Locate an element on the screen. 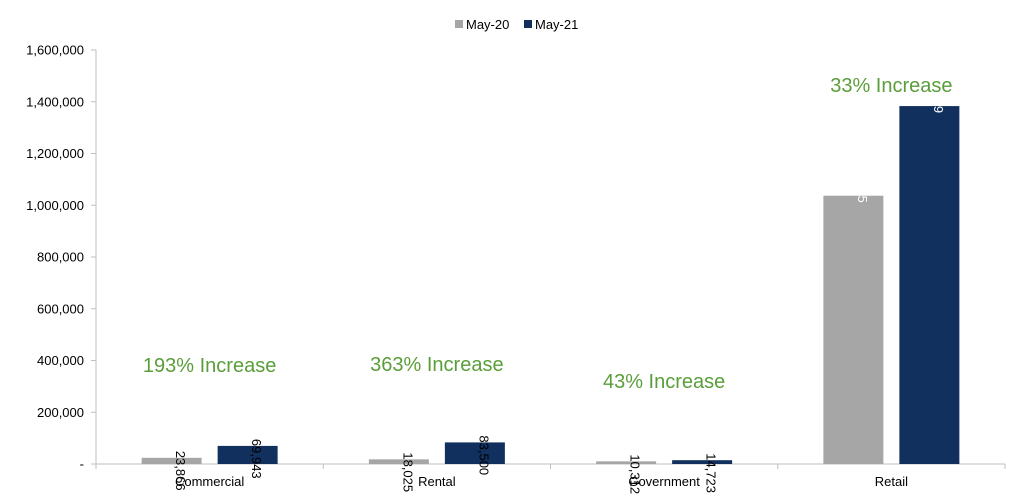 The height and width of the screenshot is (496, 1023). legend-label-may-20: May-20 is located at coordinates (487, 24).